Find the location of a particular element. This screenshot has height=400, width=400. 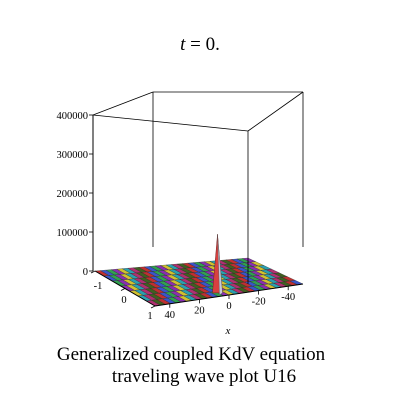

soliton-peak is located at coordinates (217, 265).